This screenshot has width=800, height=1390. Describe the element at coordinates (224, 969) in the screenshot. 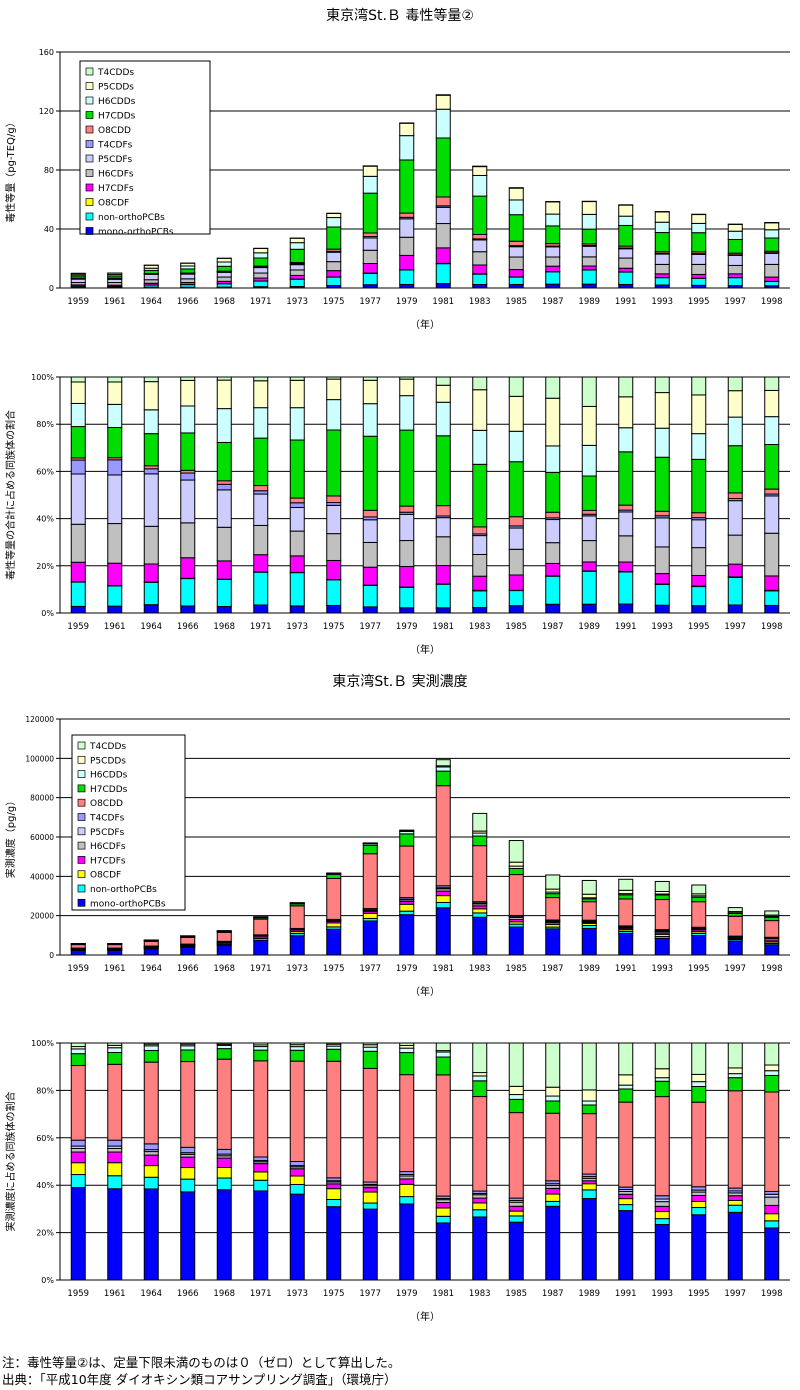

I see `x-tick-label: 1968` at that location.